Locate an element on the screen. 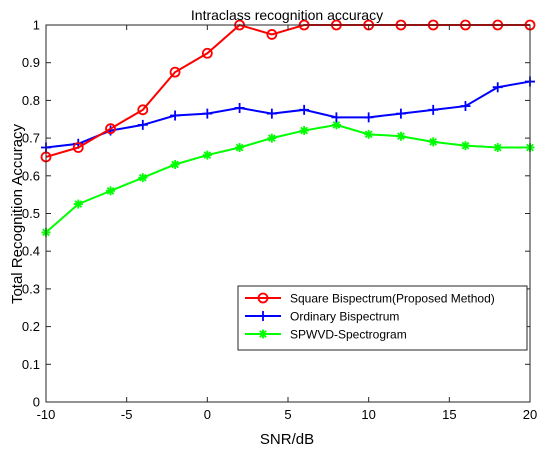  y-tick-label: 0.4 is located at coordinates (31, 251).